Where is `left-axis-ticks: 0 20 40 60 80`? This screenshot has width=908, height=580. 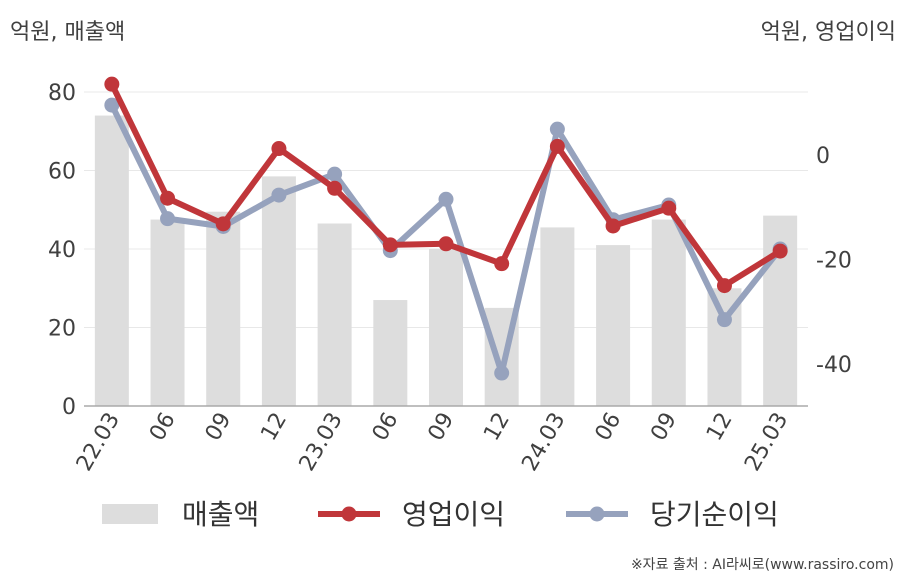 left-axis-ticks: 0 20 40 60 80 is located at coordinates (62, 250).